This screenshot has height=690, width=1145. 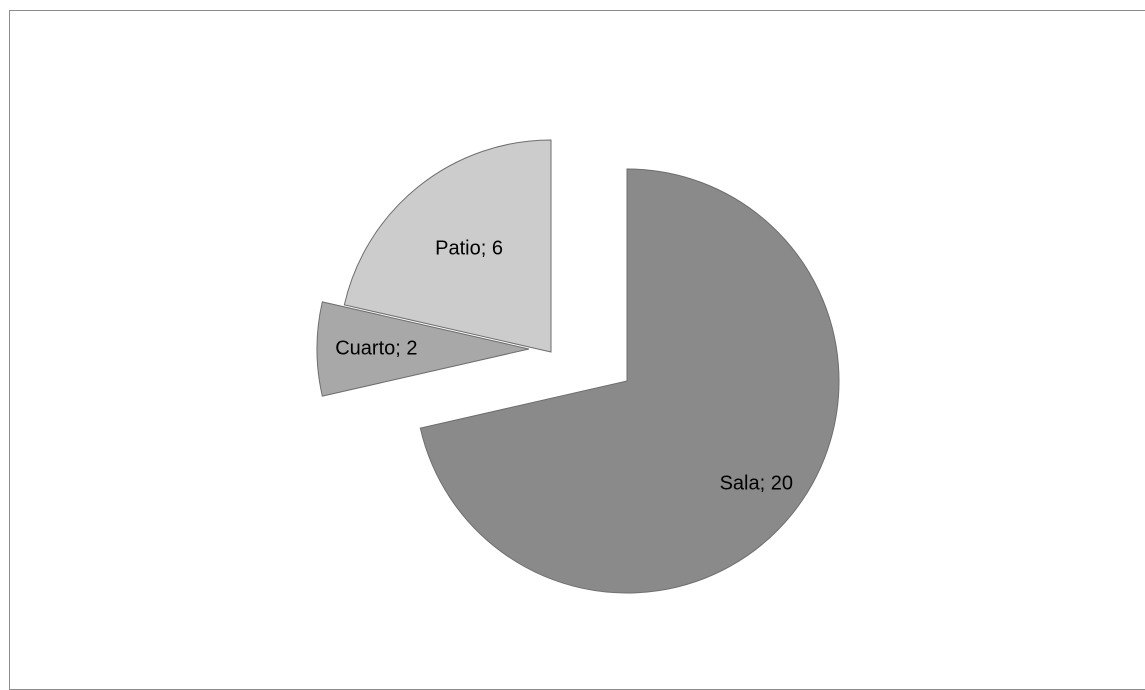 What do you see at coordinates (376, 348) in the screenshot?
I see `slice-label-cuarto: Cuarto; 2` at bounding box center [376, 348].